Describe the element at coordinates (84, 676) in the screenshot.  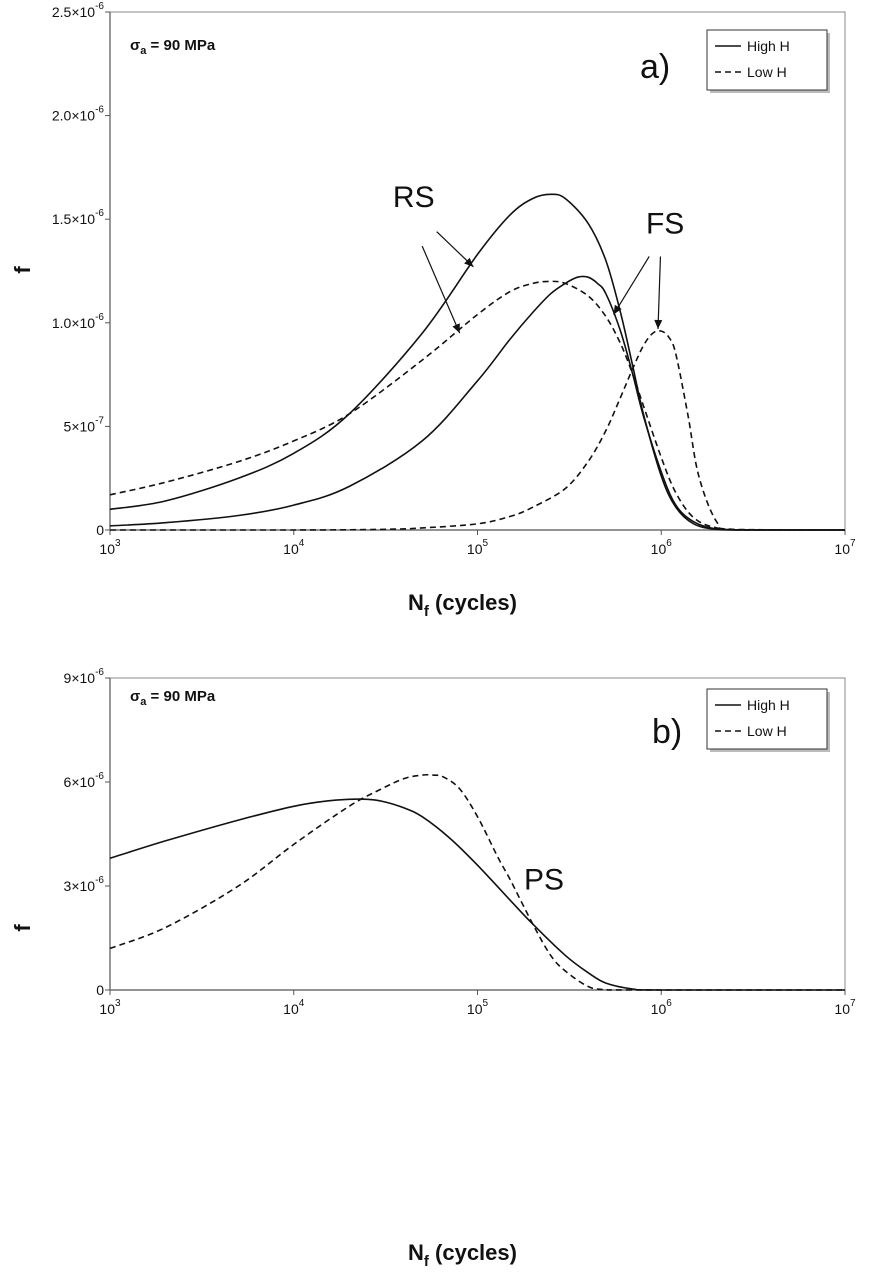
I see `y-tick-label: 9×10⁻⁶` at that location.